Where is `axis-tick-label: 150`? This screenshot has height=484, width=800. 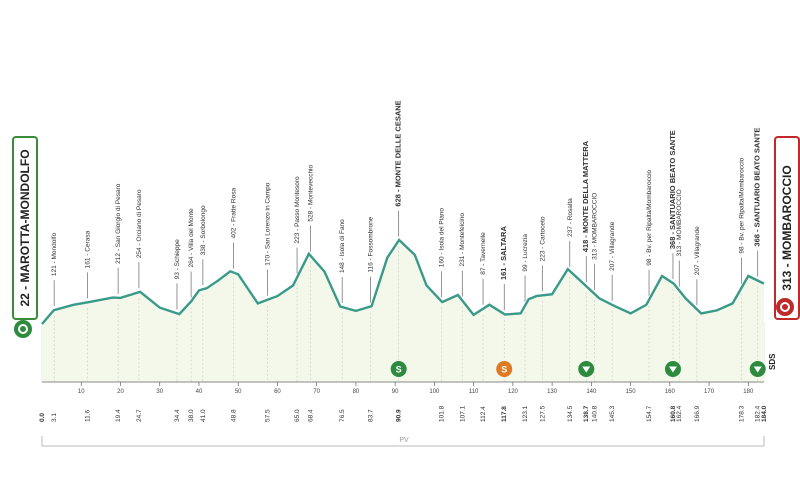 axis-tick-label: 150 is located at coordinates (631, 392).